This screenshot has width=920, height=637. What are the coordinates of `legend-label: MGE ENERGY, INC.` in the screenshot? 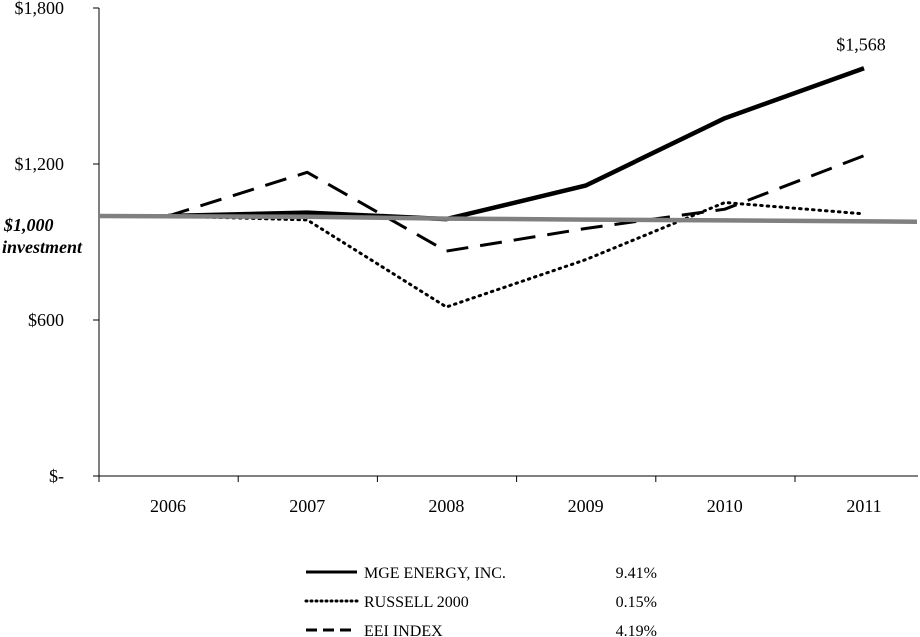 It's located at (435, 573).